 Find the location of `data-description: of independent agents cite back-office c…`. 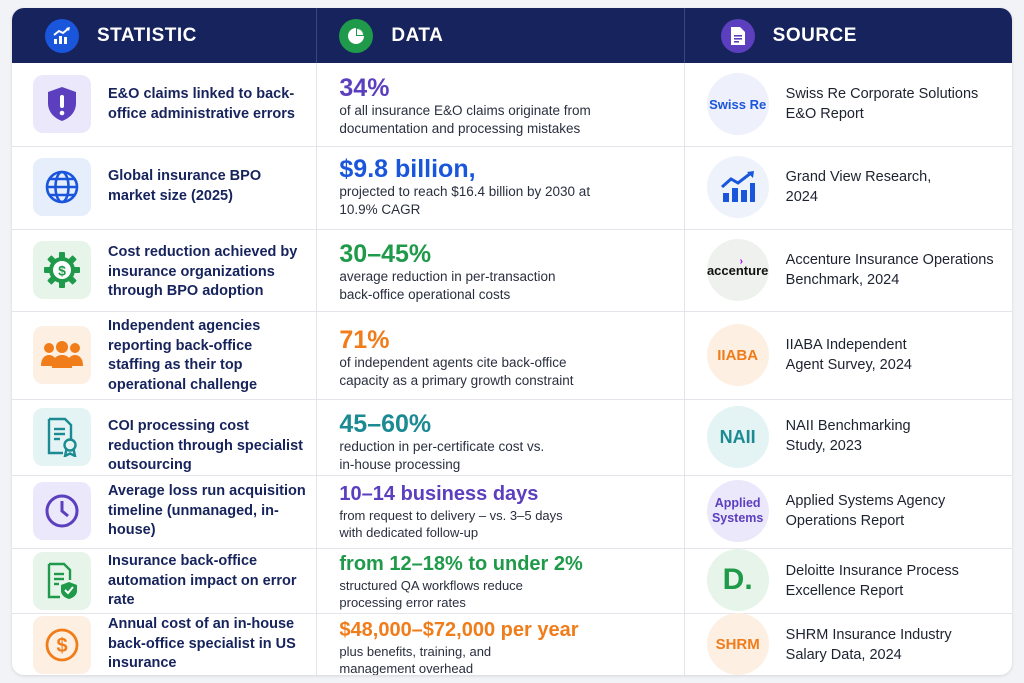

data-description: of independent agents cite back-office c… is located at coordinates (456, 371).